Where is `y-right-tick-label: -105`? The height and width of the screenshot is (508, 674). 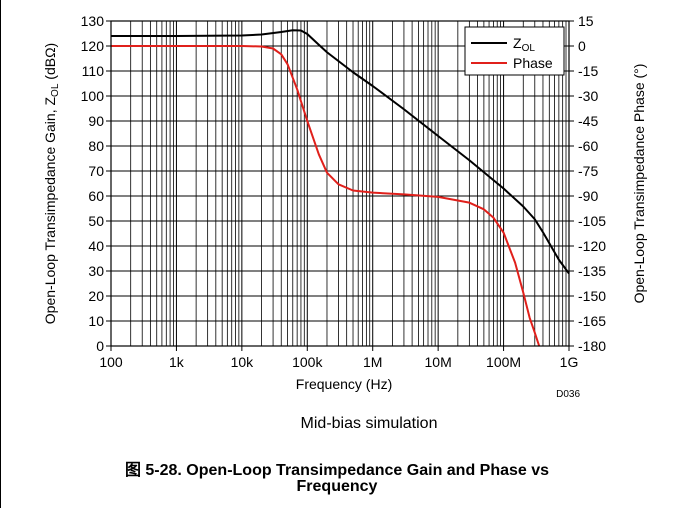 y-right-tick-label: -105 is located at coordinates (592, 221).